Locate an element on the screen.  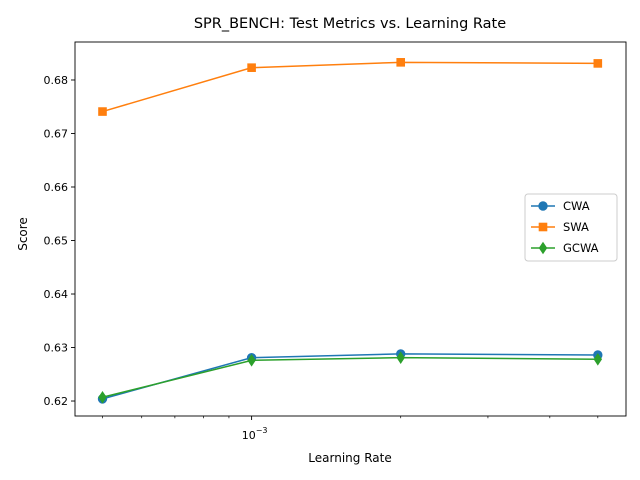
legend-marker-cwa is located at coordinates (543, 206).